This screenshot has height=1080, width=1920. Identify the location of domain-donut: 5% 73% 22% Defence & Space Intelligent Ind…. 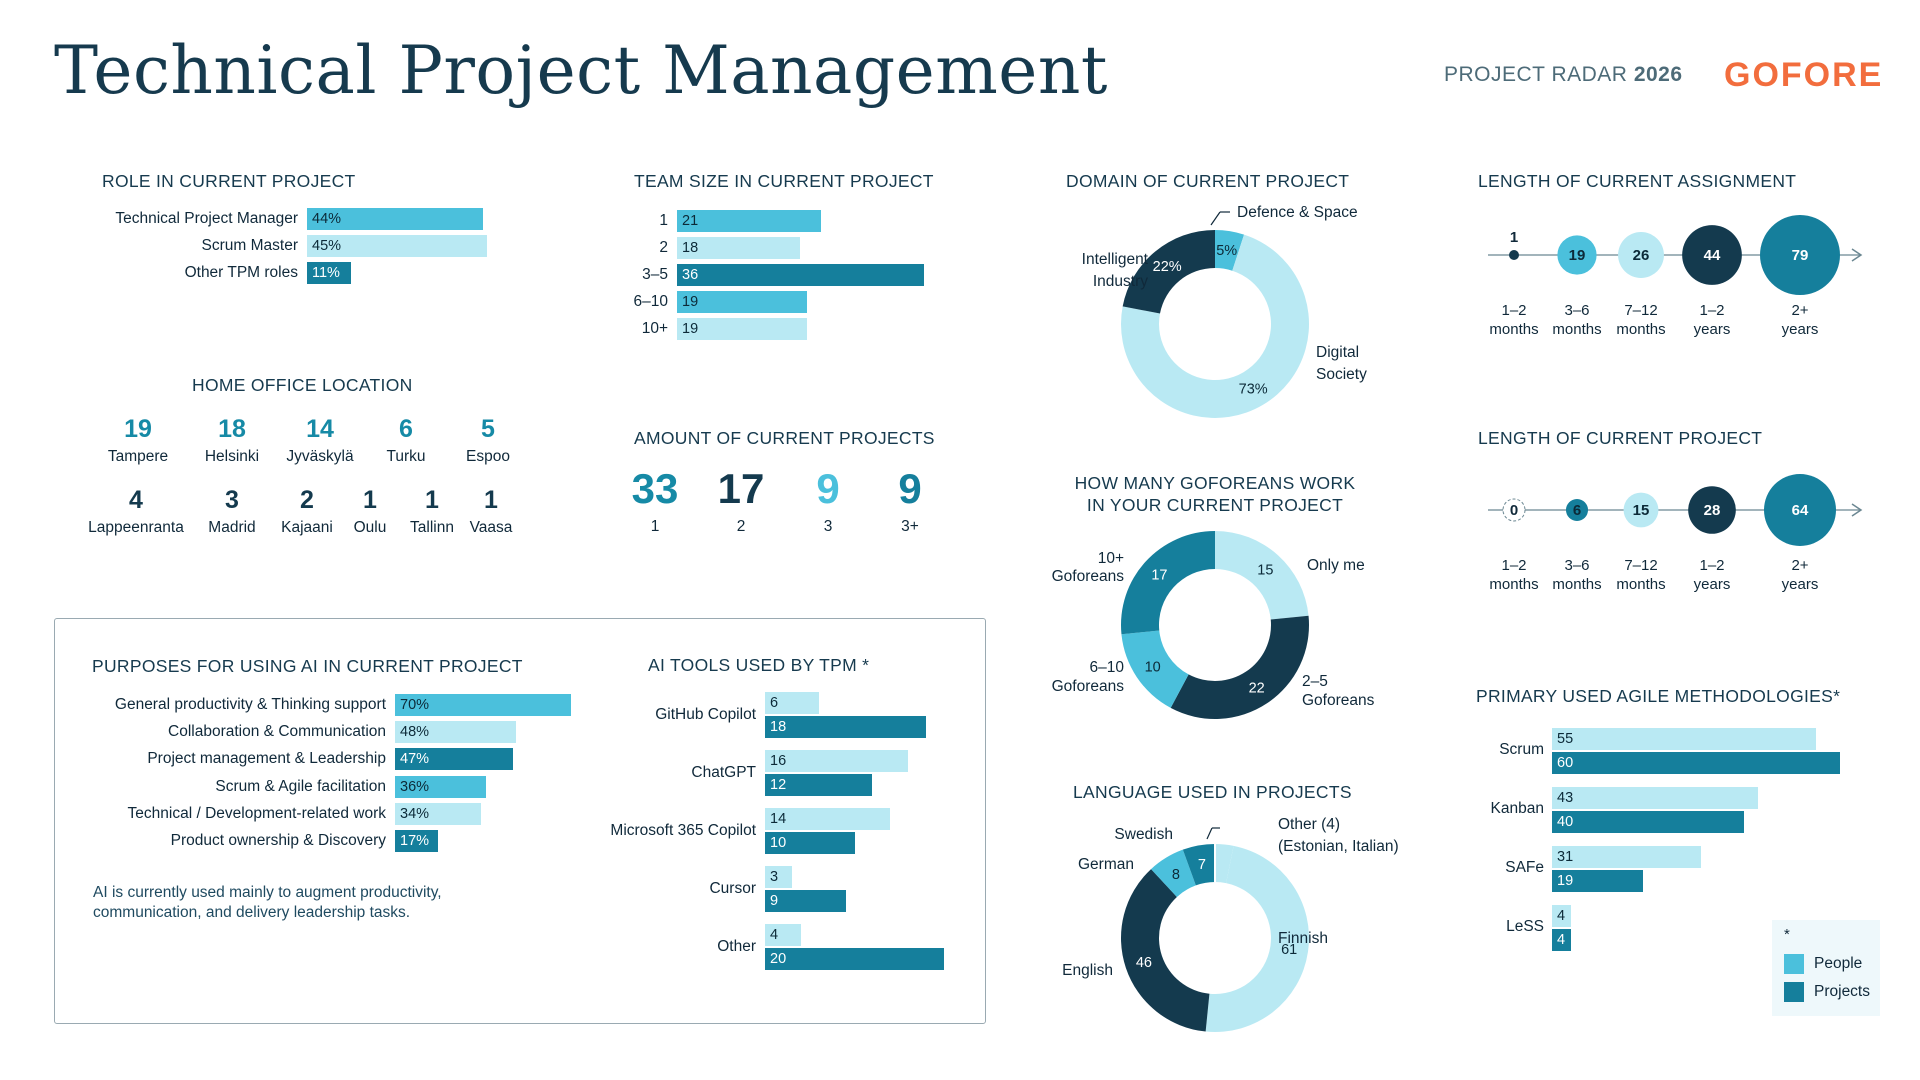
(1224, 311).